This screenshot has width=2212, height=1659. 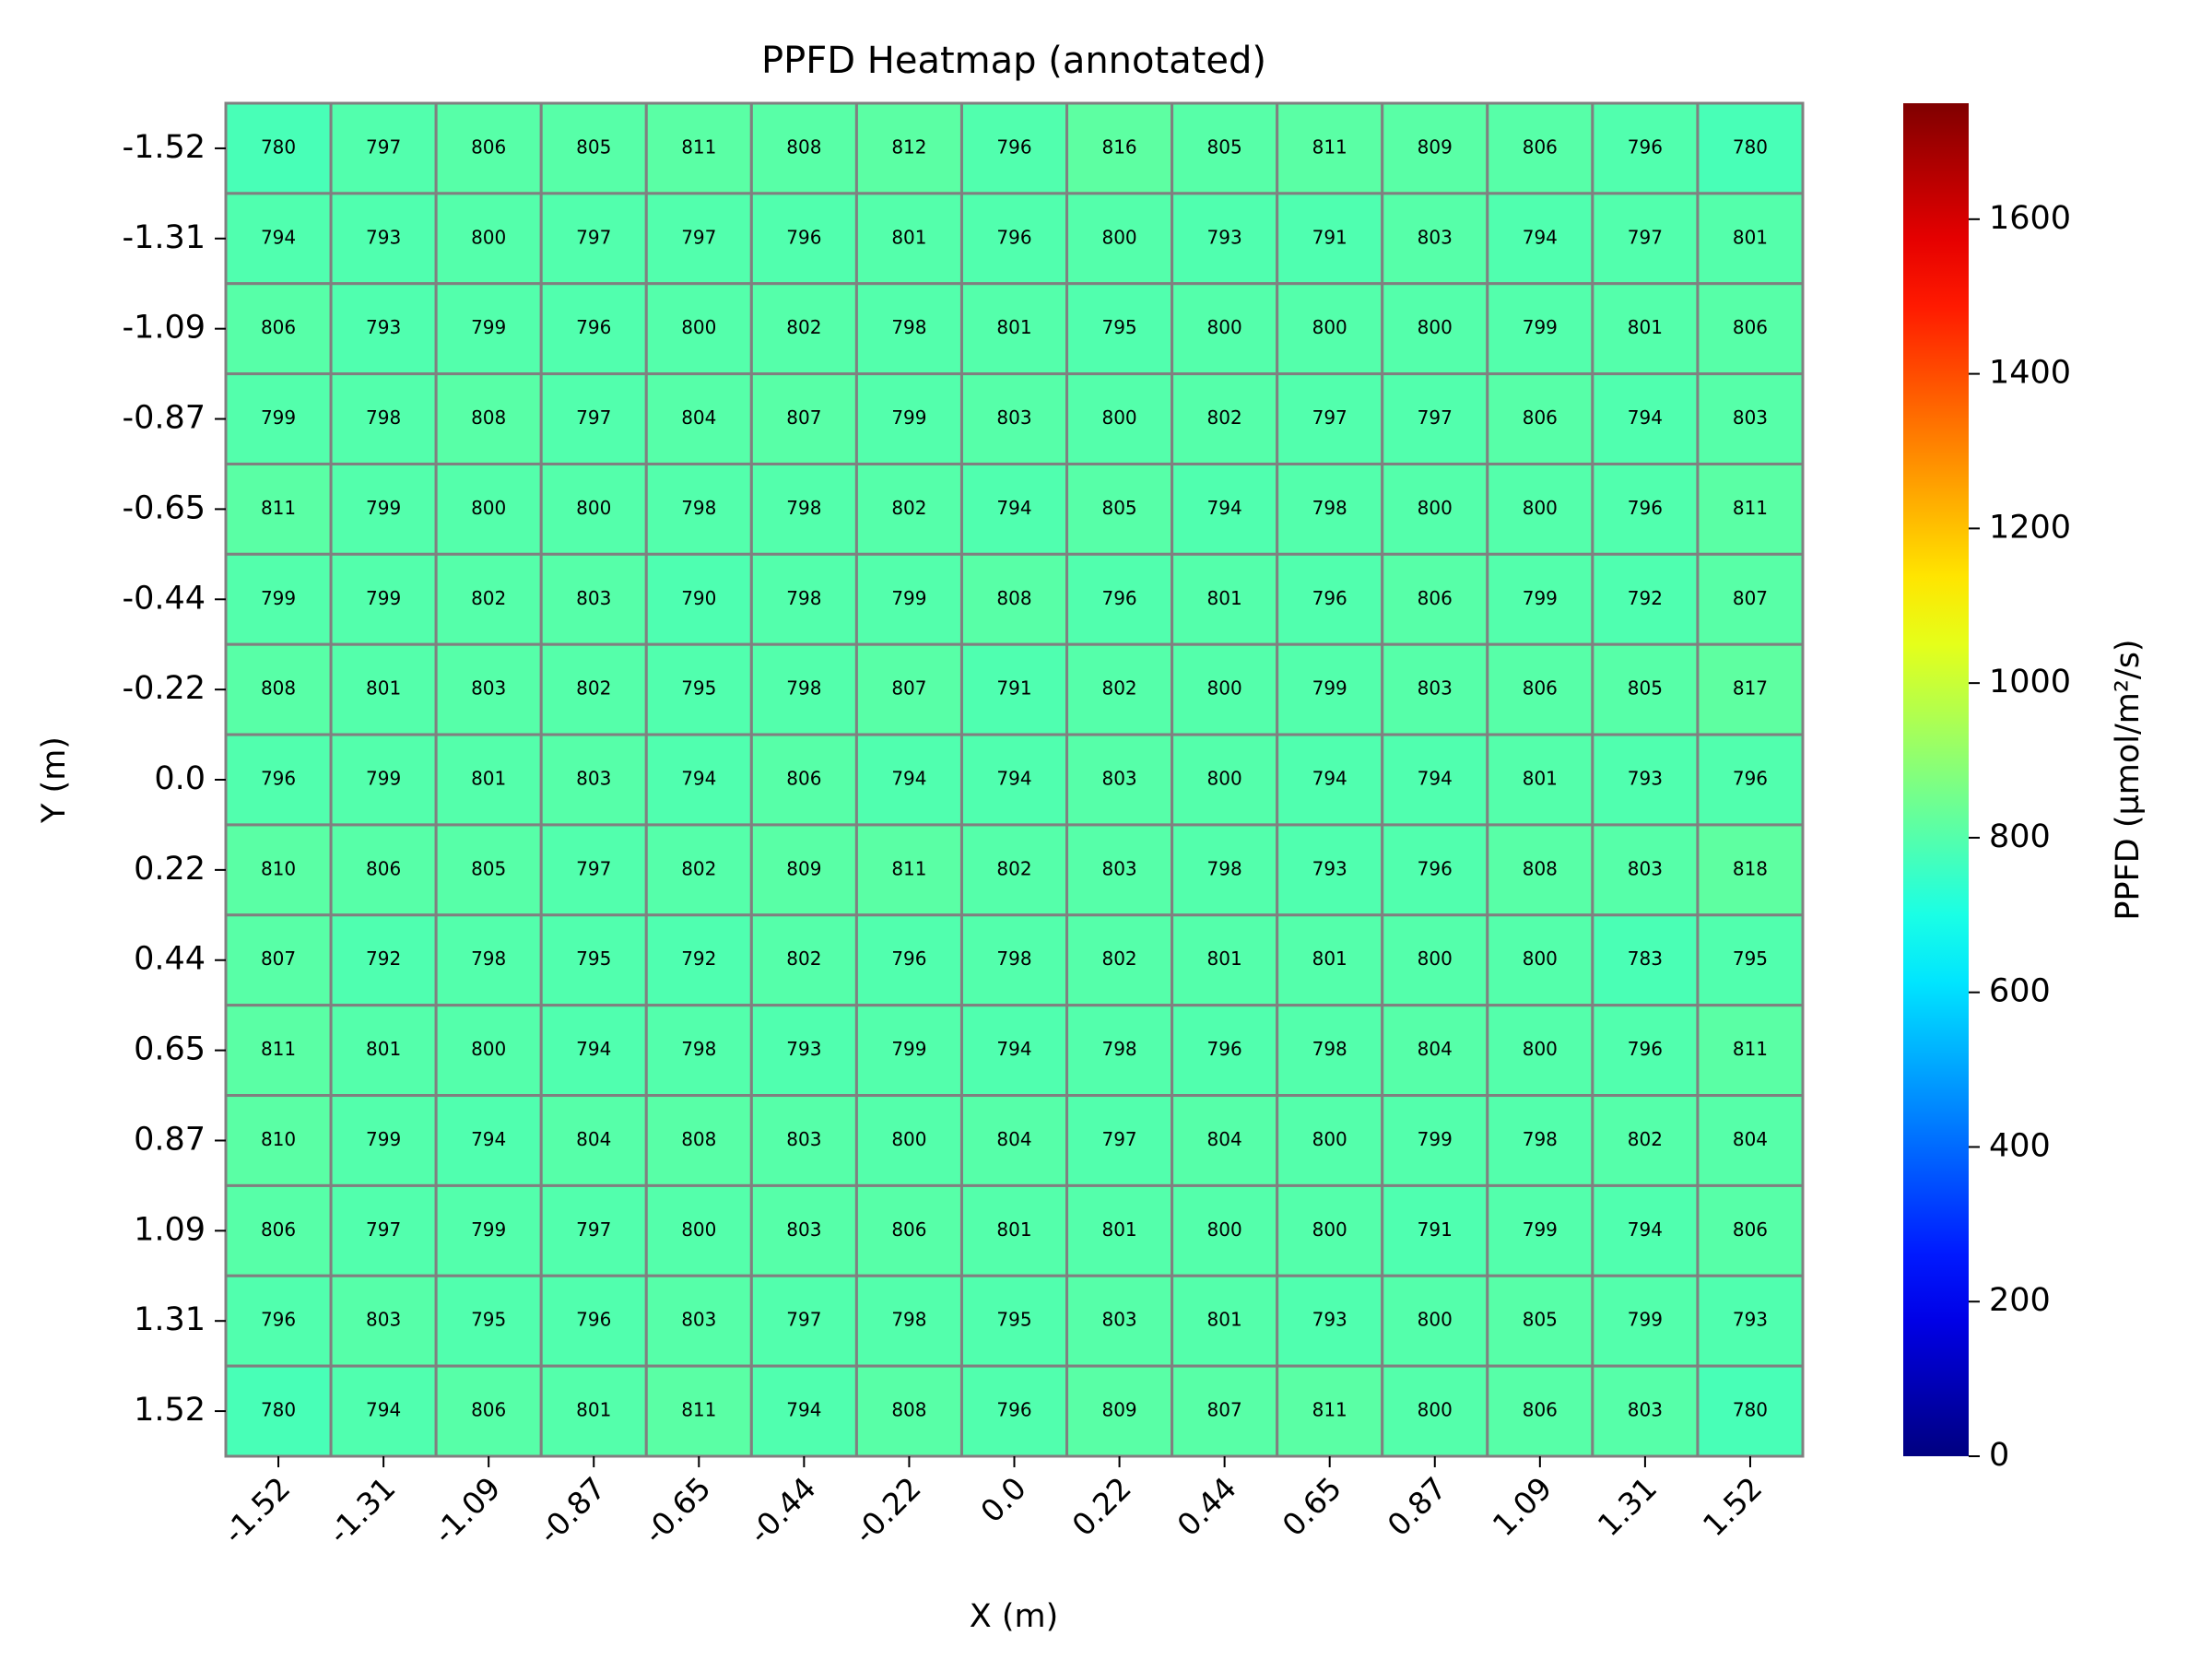 What do you see at coordinates (2030, 527) in the screenshot?
I see `colorbar-tick-label: 1200` at bounding box center [2030, 527].